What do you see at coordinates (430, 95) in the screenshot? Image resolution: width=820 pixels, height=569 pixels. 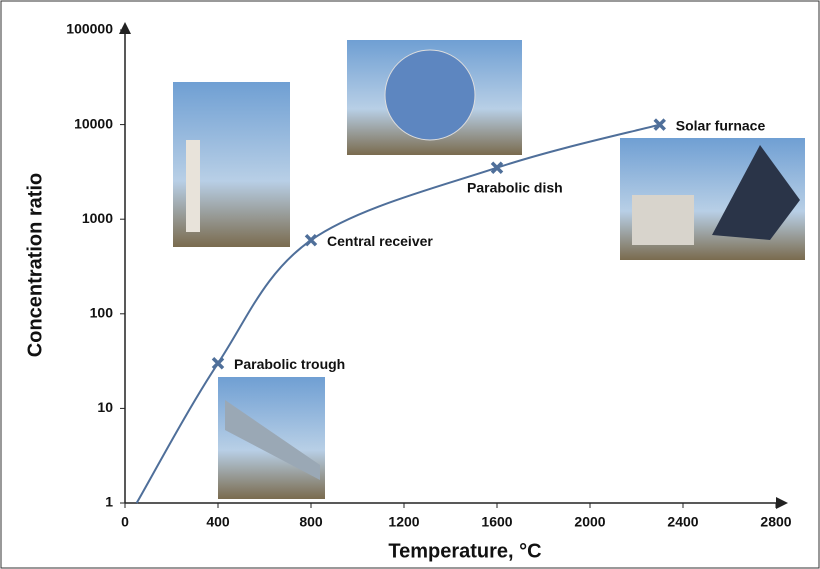 I see `photo-dish` at bounding box center [430, 95].